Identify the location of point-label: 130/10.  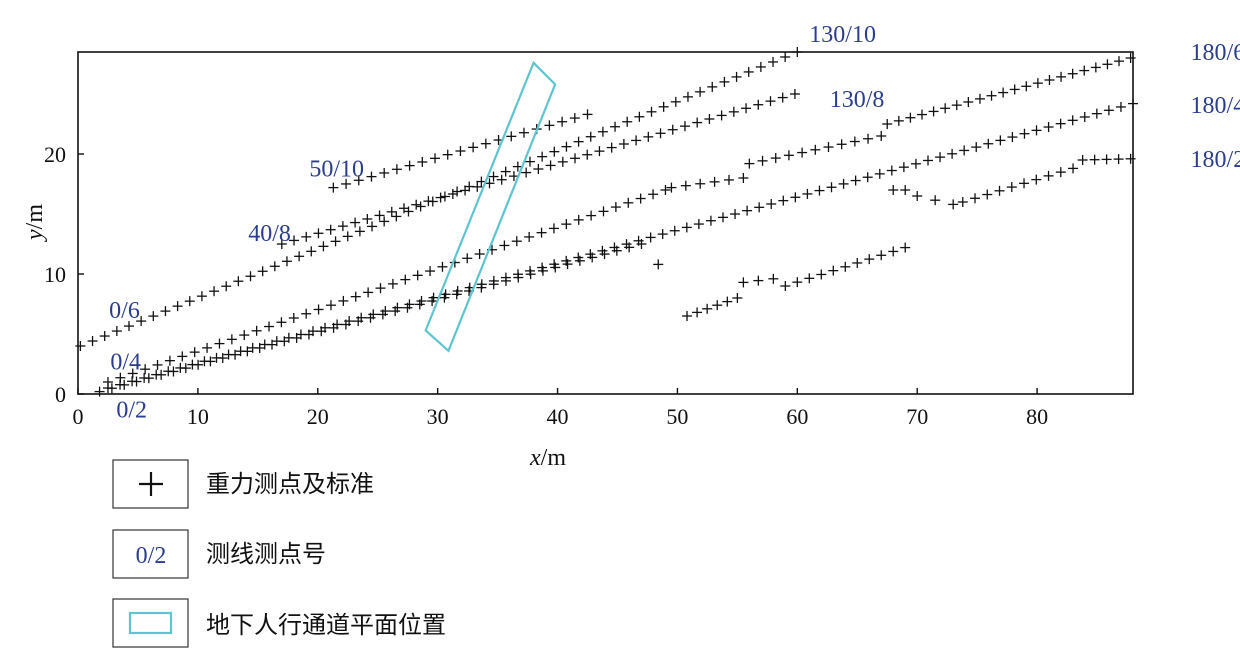
(842, 35).